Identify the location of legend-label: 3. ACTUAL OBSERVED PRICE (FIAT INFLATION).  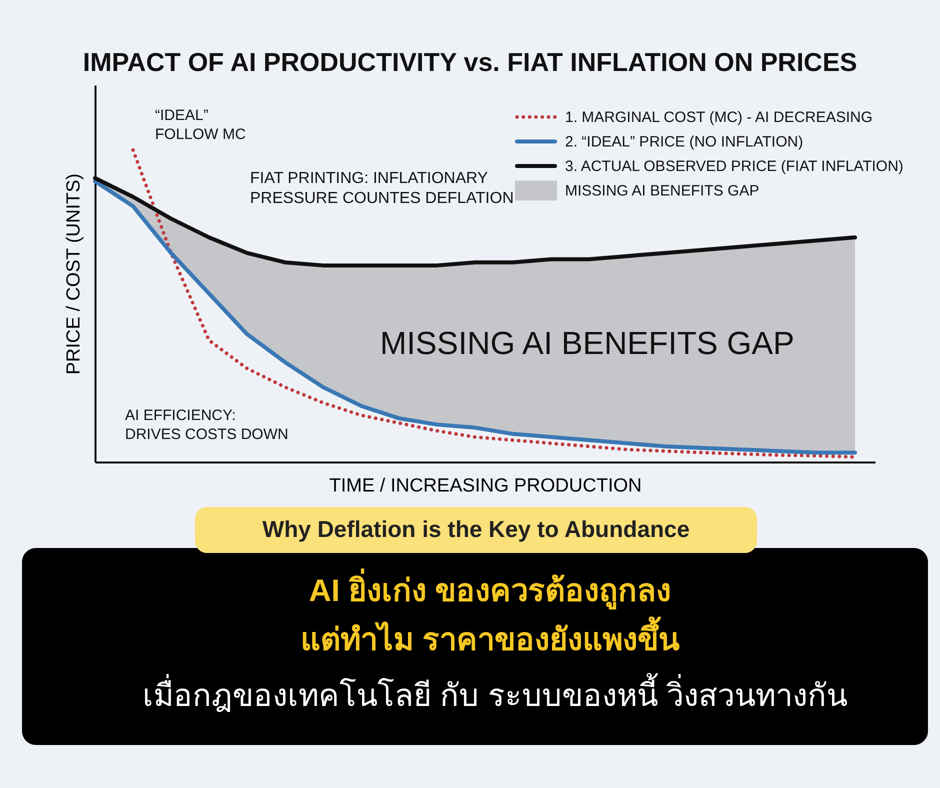
(734, 166).